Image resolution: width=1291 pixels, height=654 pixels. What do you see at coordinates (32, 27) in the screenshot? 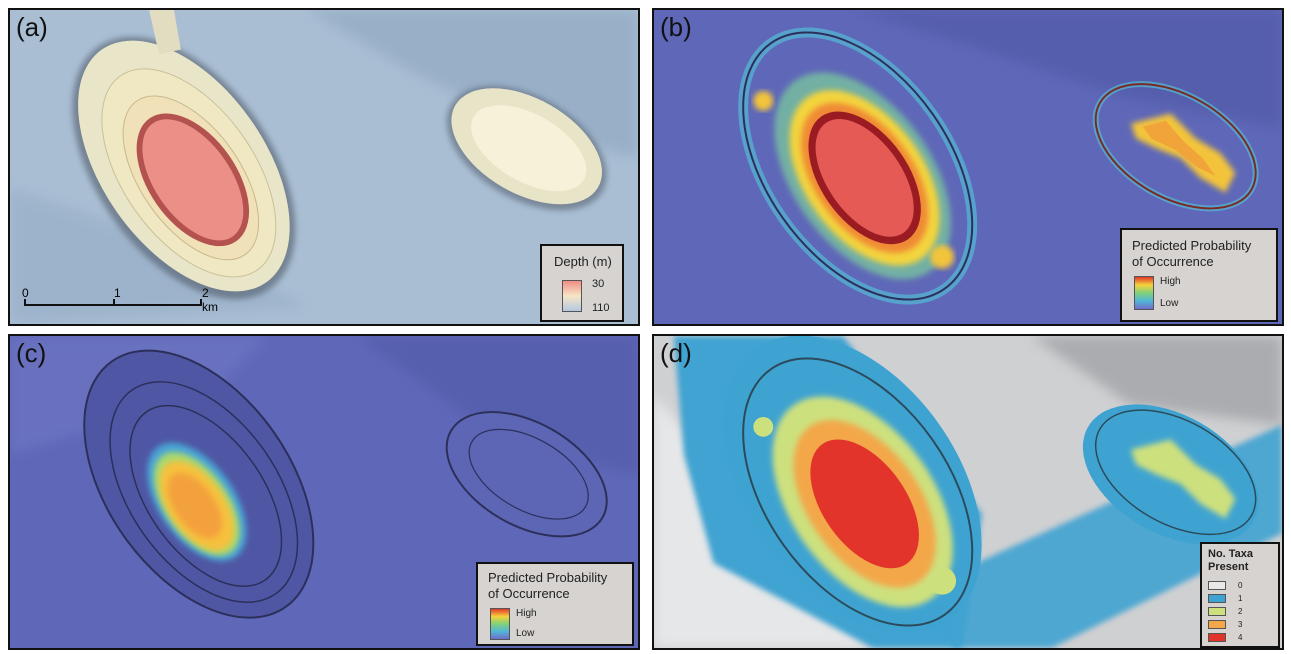
I see `panel-label-a: (a)` at bounding box center [32, 27].